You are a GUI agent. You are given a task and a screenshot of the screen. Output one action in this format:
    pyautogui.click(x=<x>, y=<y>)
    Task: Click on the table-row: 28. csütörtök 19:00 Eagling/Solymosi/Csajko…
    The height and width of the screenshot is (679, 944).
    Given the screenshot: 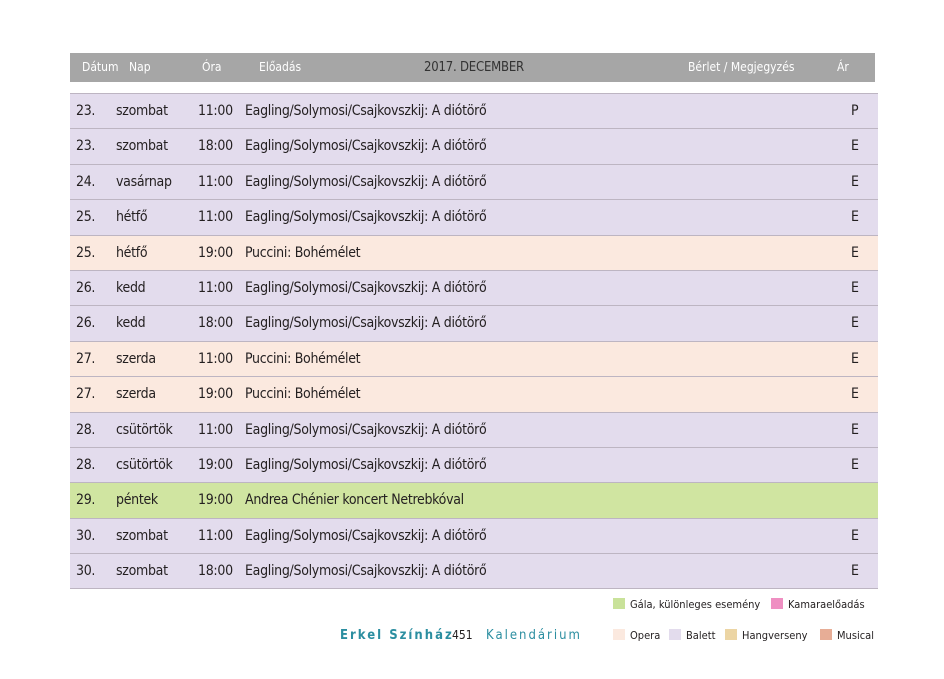 What is the action you would take?
    pyautogui.click(x=474, y=464)
    